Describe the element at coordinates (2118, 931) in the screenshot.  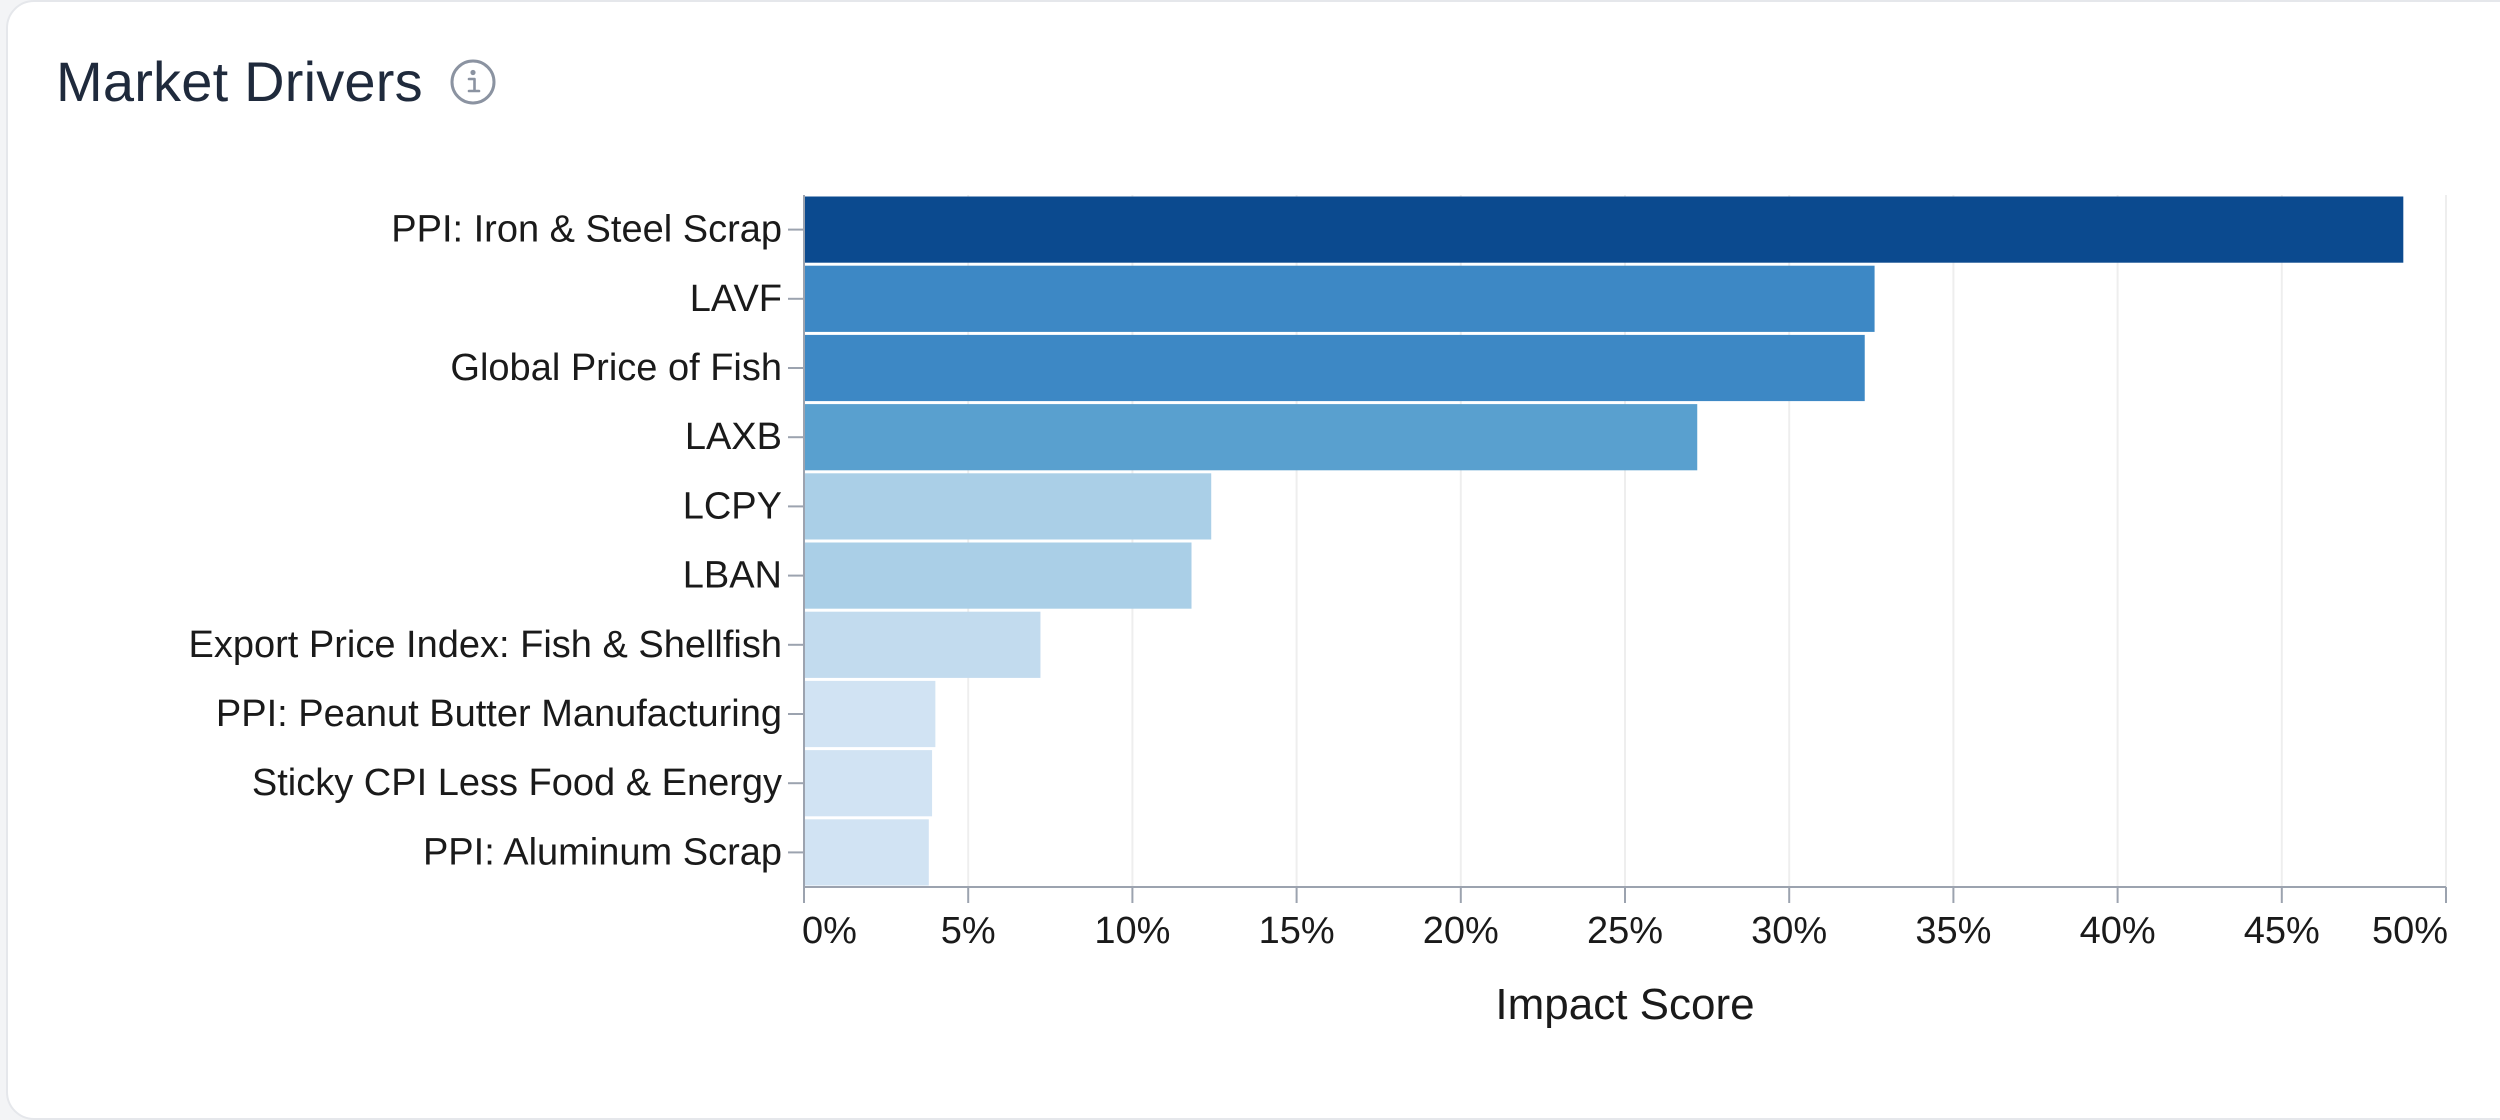
I see `x-tick-label: 40%` at that location.